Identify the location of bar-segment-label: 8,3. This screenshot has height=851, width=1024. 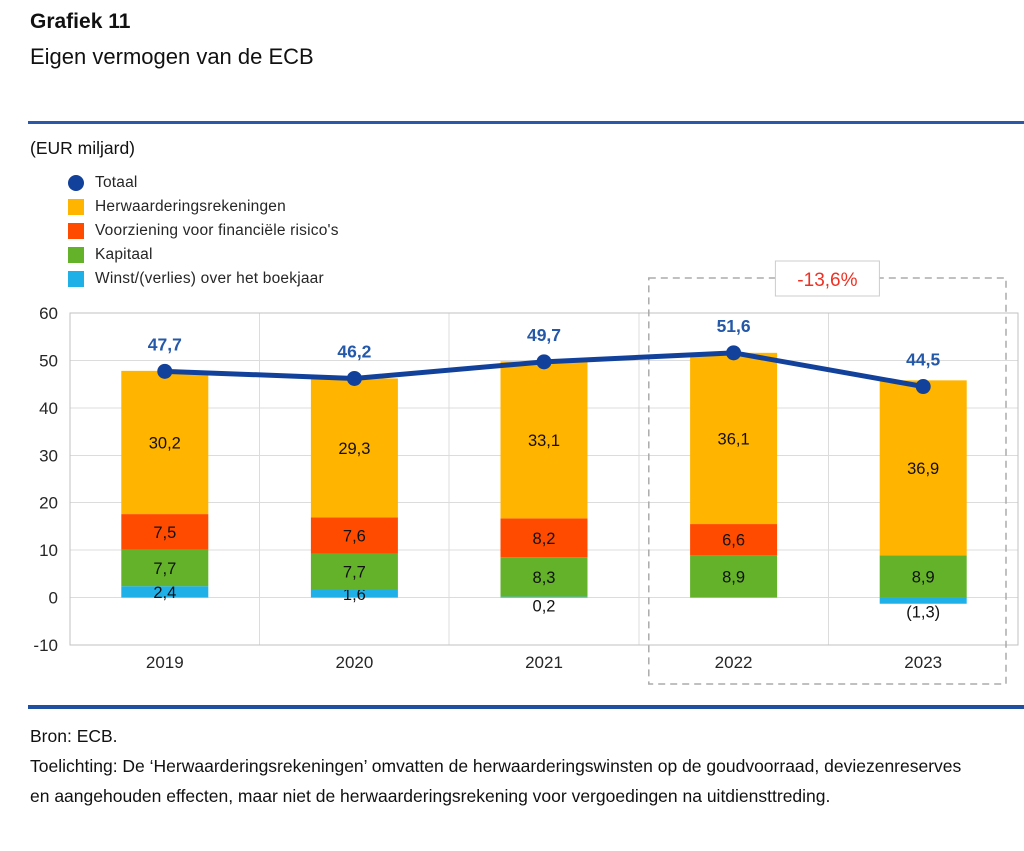
(544, 578).